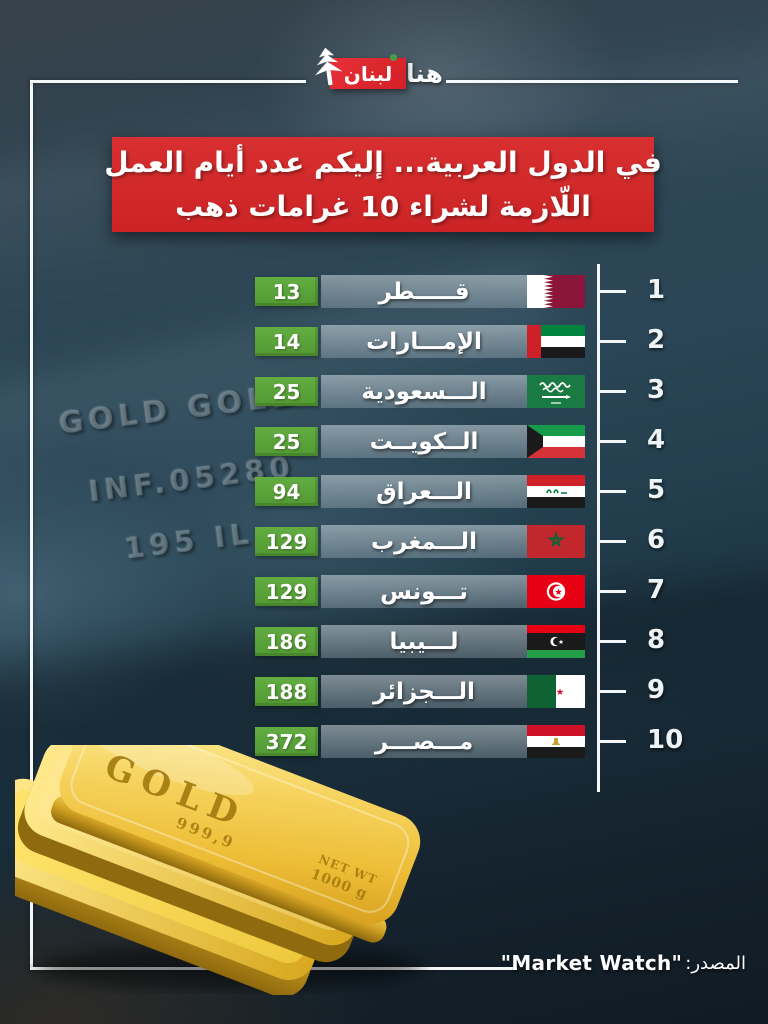  What do you see at coordinates (556, 741) in the screenshot?
I see `flag-egypt-icon` at bounding box center [556, 741].